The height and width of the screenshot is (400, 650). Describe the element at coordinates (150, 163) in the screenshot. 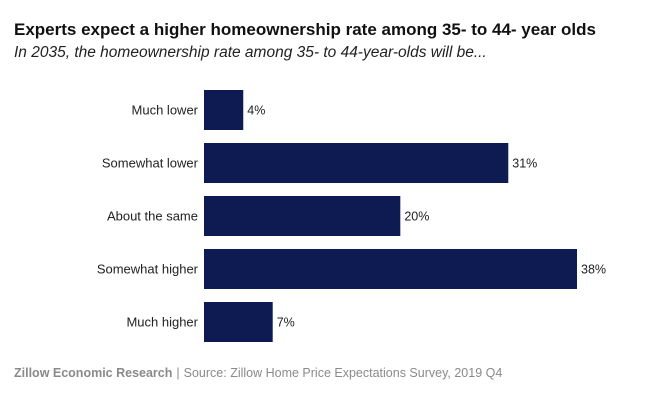

I see `category-label: Somewhat lower` at that location.